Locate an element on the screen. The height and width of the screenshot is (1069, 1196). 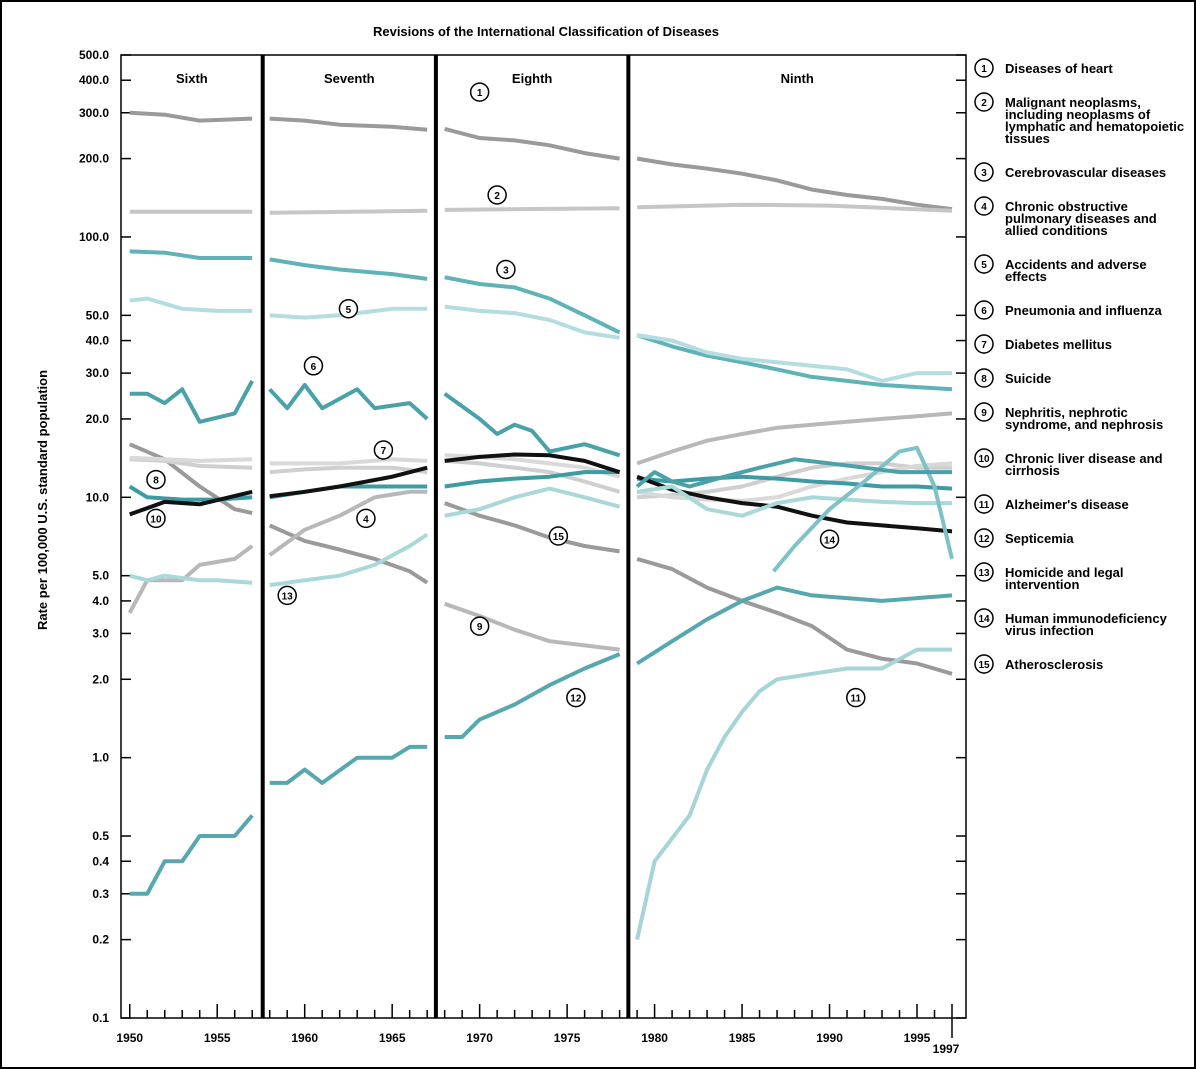
legend-number: 11 is located at coordinates (984, 505).